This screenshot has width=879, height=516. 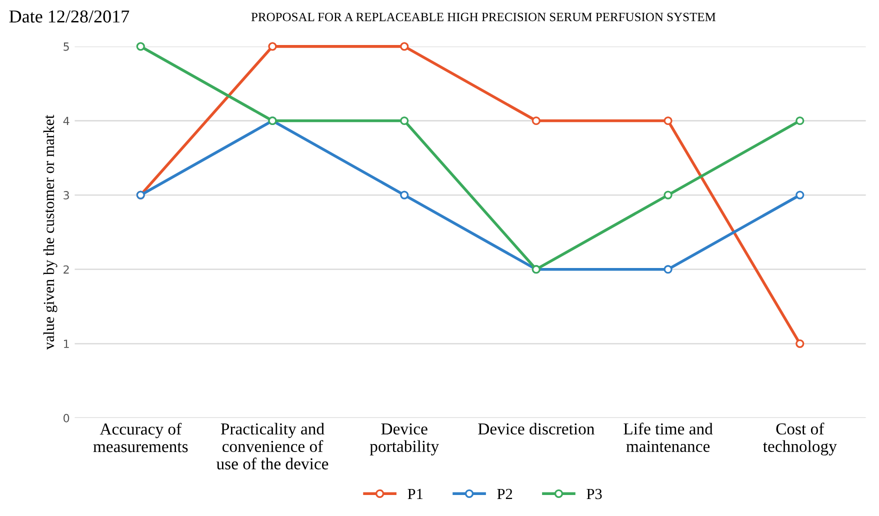 What do you see at coordinates (415, 493) in the screenshot?
I see `legend-label: P1` at bounding box center [415, 493].